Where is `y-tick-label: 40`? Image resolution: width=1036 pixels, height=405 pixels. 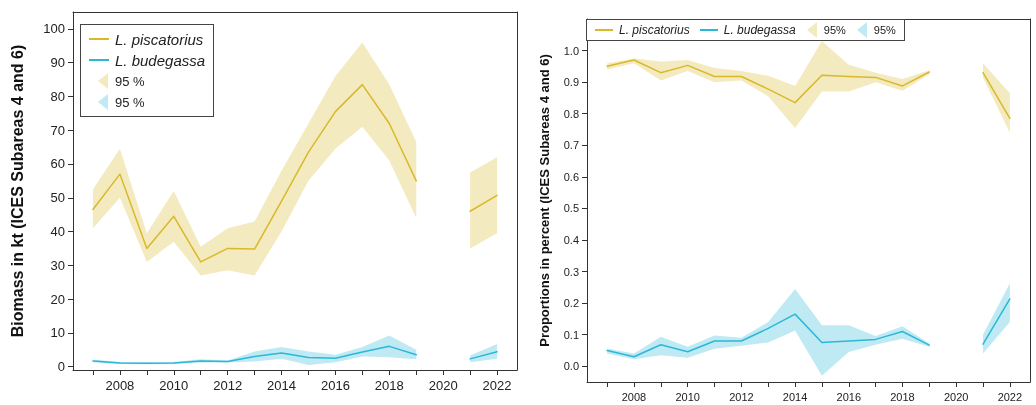 y-tick-label: 40 is located at coordinates (57, 232).